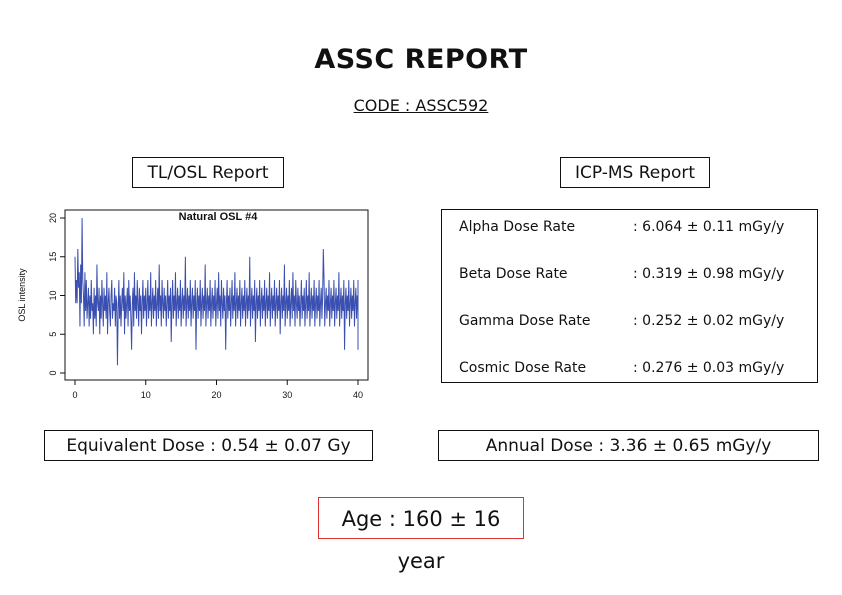 Image resolution: width=842 pixels, height=595 pixels. I want to click on y-tick-label: 5, so click(53, 334).